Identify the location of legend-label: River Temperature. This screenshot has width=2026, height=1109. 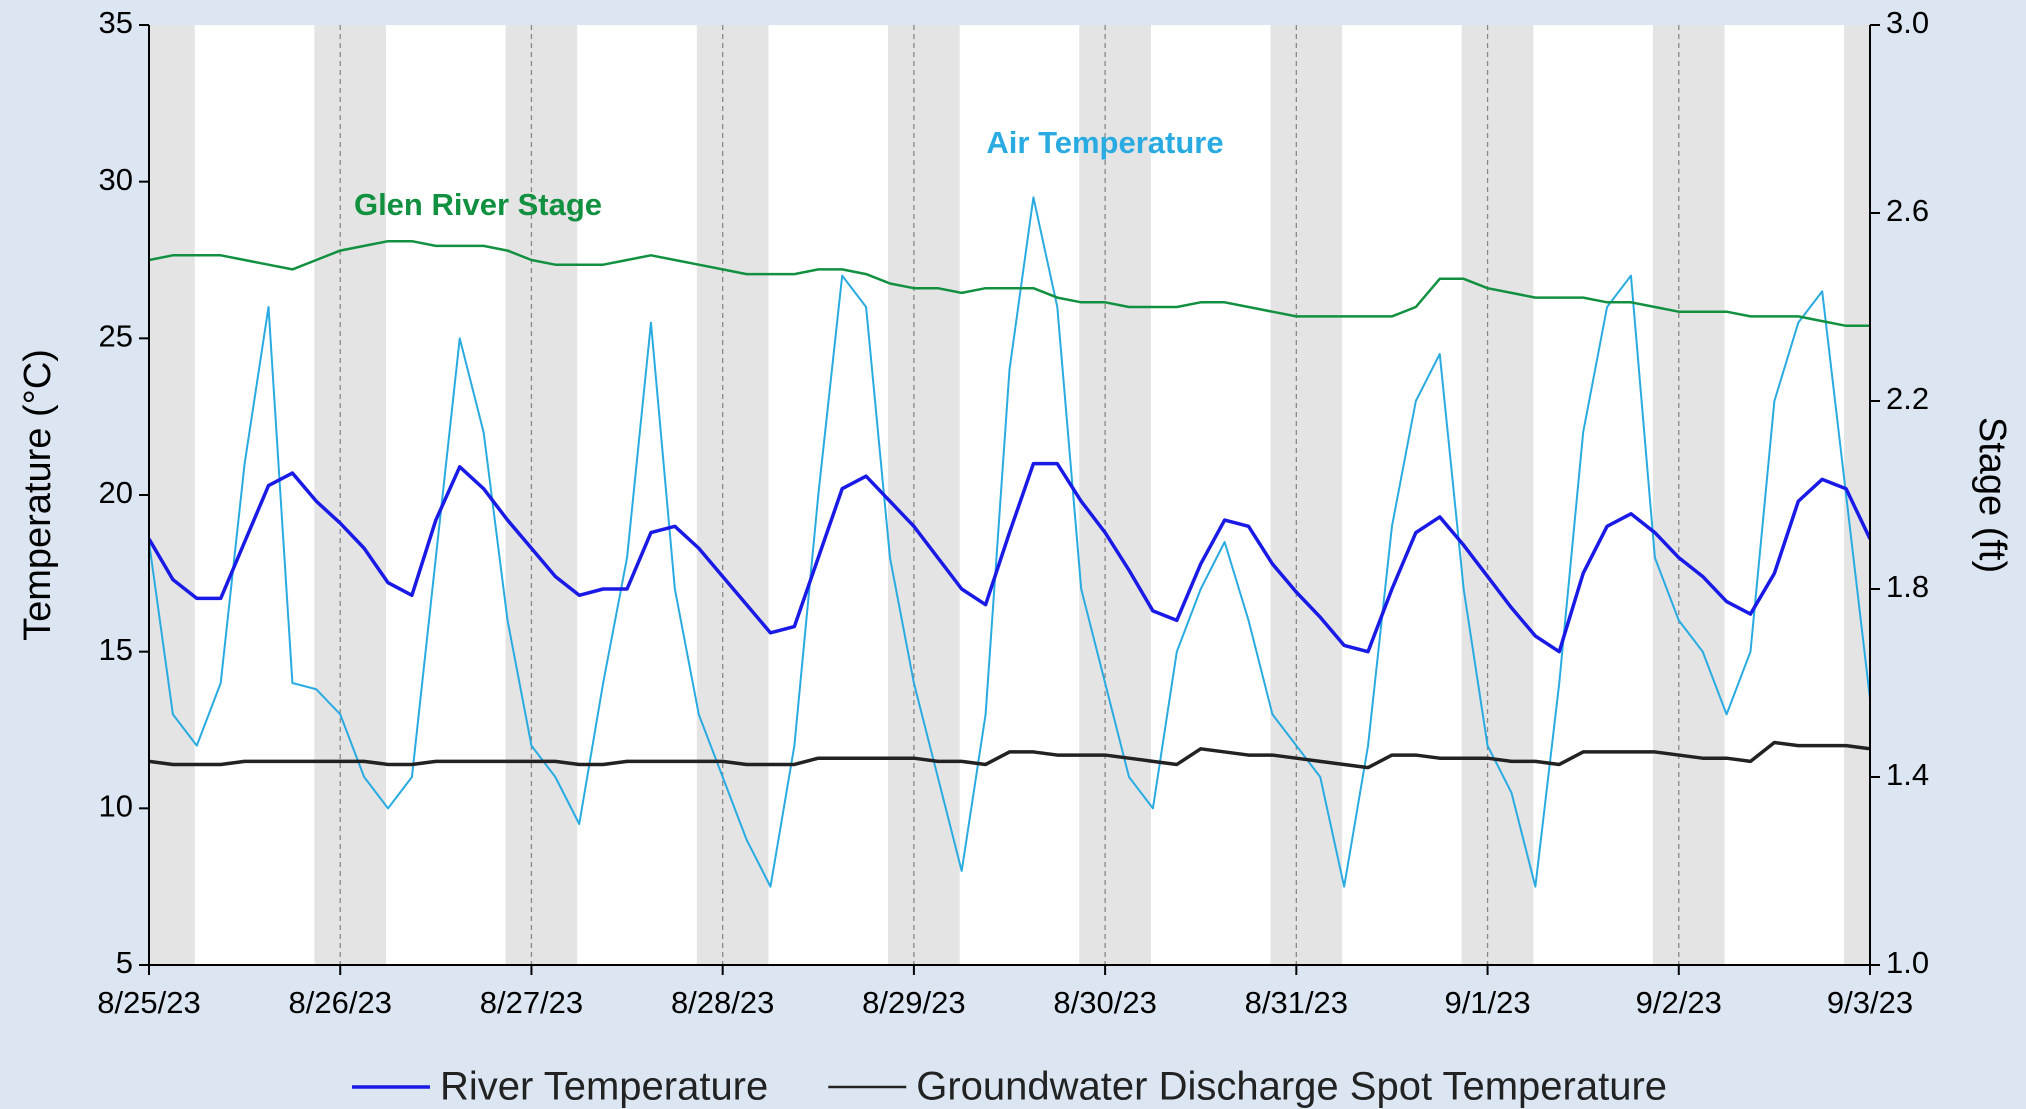
(604, 1087).